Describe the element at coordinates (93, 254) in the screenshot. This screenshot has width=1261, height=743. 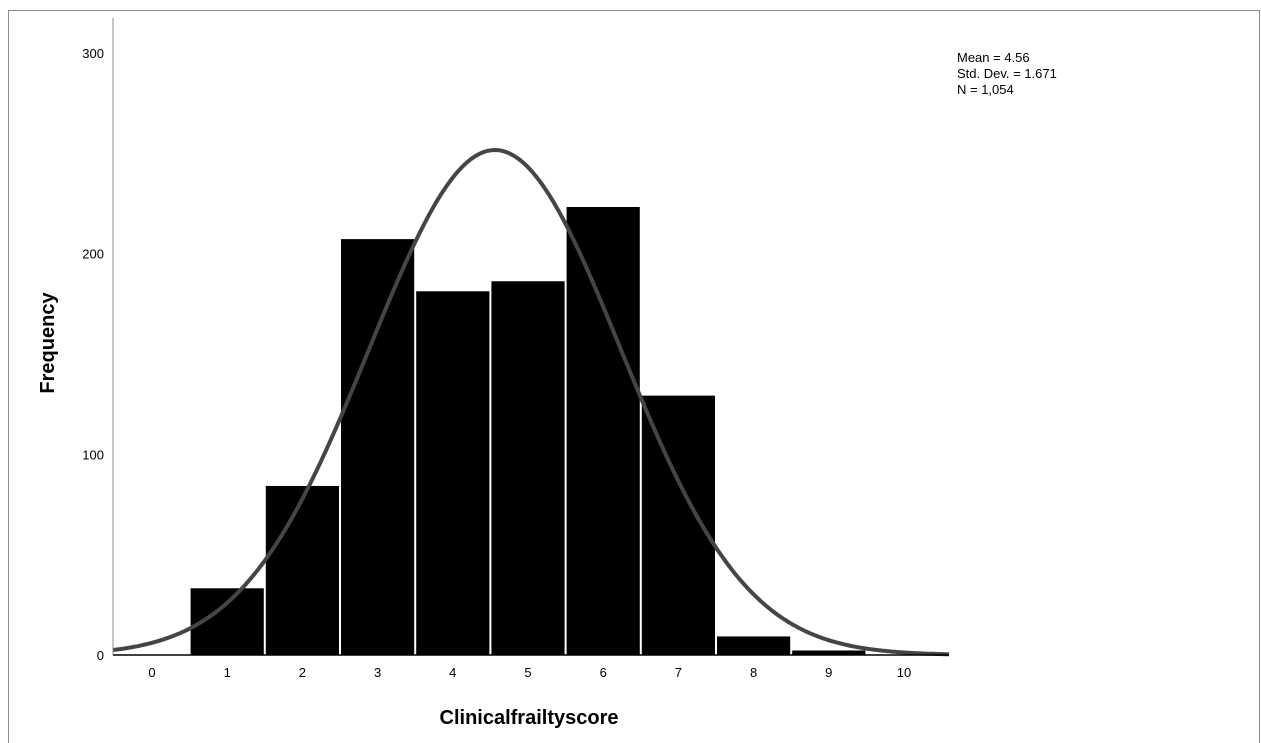
I see `y-tick-label: 200` at that location.